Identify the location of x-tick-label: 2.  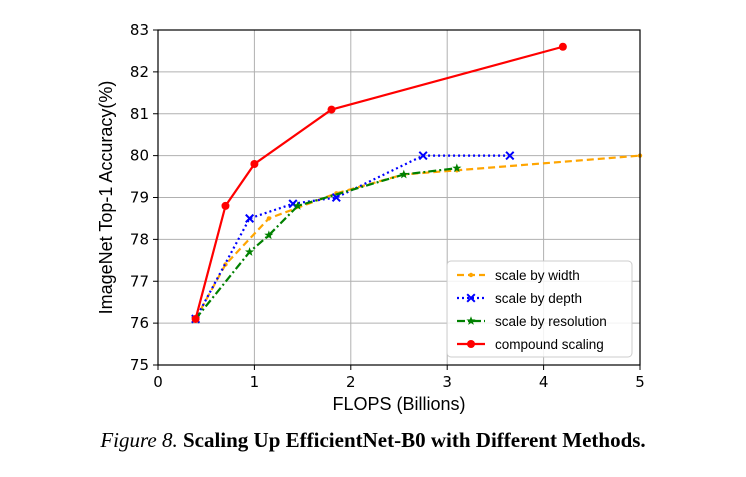
(351, 382).